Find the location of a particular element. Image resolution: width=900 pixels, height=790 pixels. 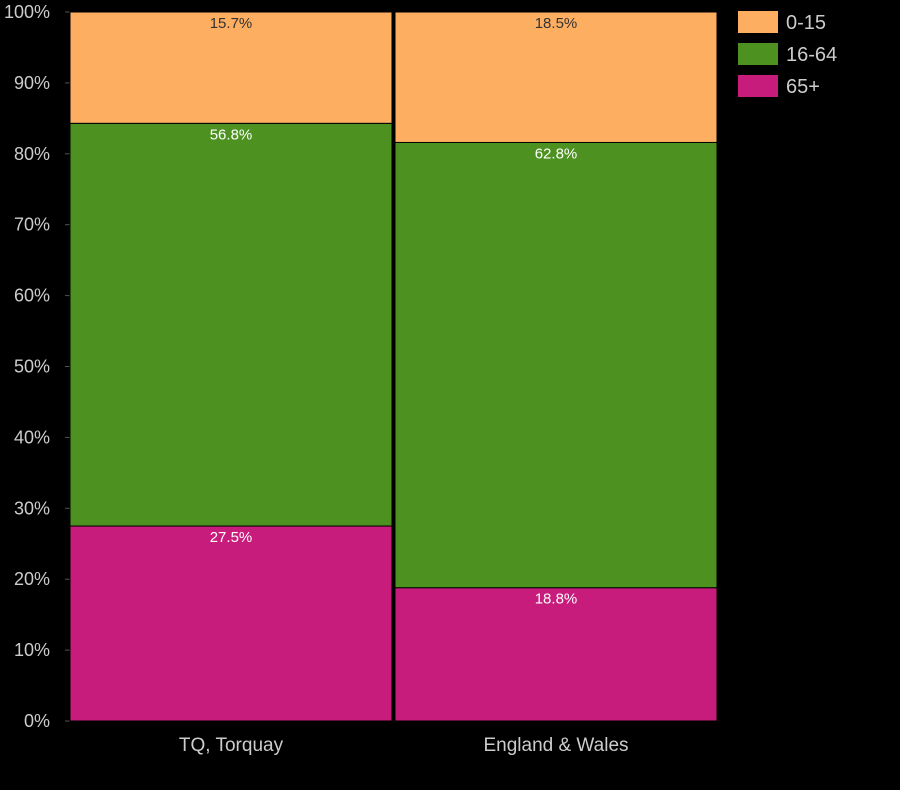

y-tick-label: 100% is located at coordinates (27, 12).